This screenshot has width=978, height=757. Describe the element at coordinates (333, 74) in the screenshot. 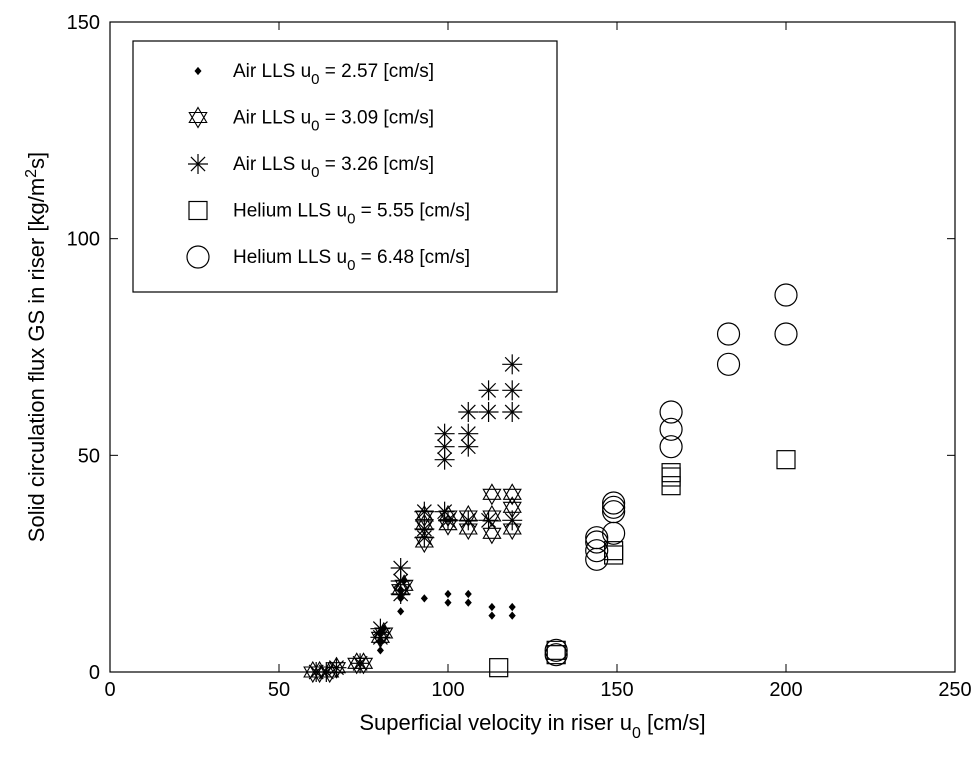

I see `legend-label: Air LLS u0 = 2.57 [cm/s]` at that location.